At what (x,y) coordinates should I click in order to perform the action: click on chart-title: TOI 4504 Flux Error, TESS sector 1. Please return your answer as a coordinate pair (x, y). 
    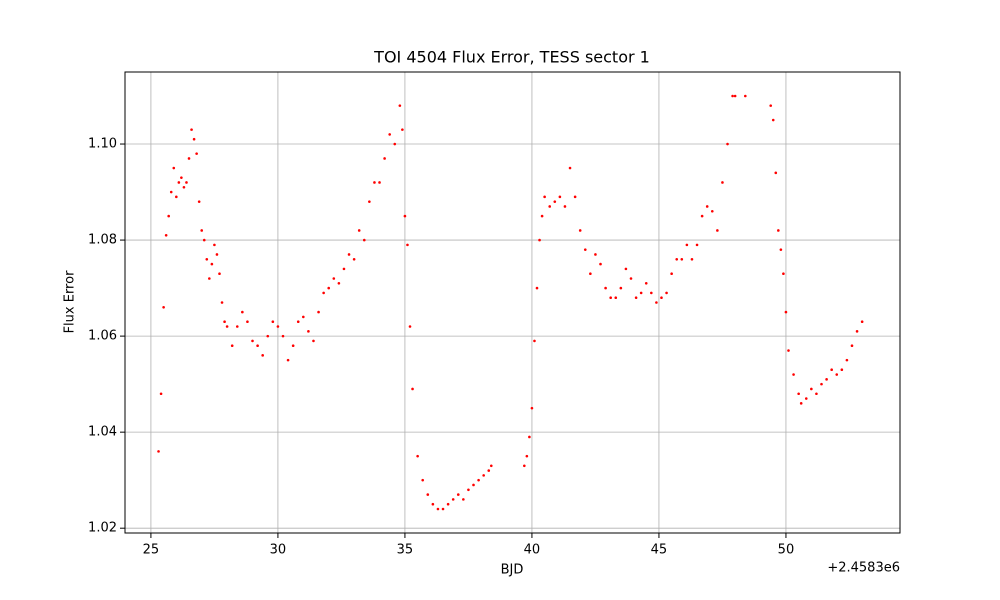
    Looking at the image, I should click on (511, 57).